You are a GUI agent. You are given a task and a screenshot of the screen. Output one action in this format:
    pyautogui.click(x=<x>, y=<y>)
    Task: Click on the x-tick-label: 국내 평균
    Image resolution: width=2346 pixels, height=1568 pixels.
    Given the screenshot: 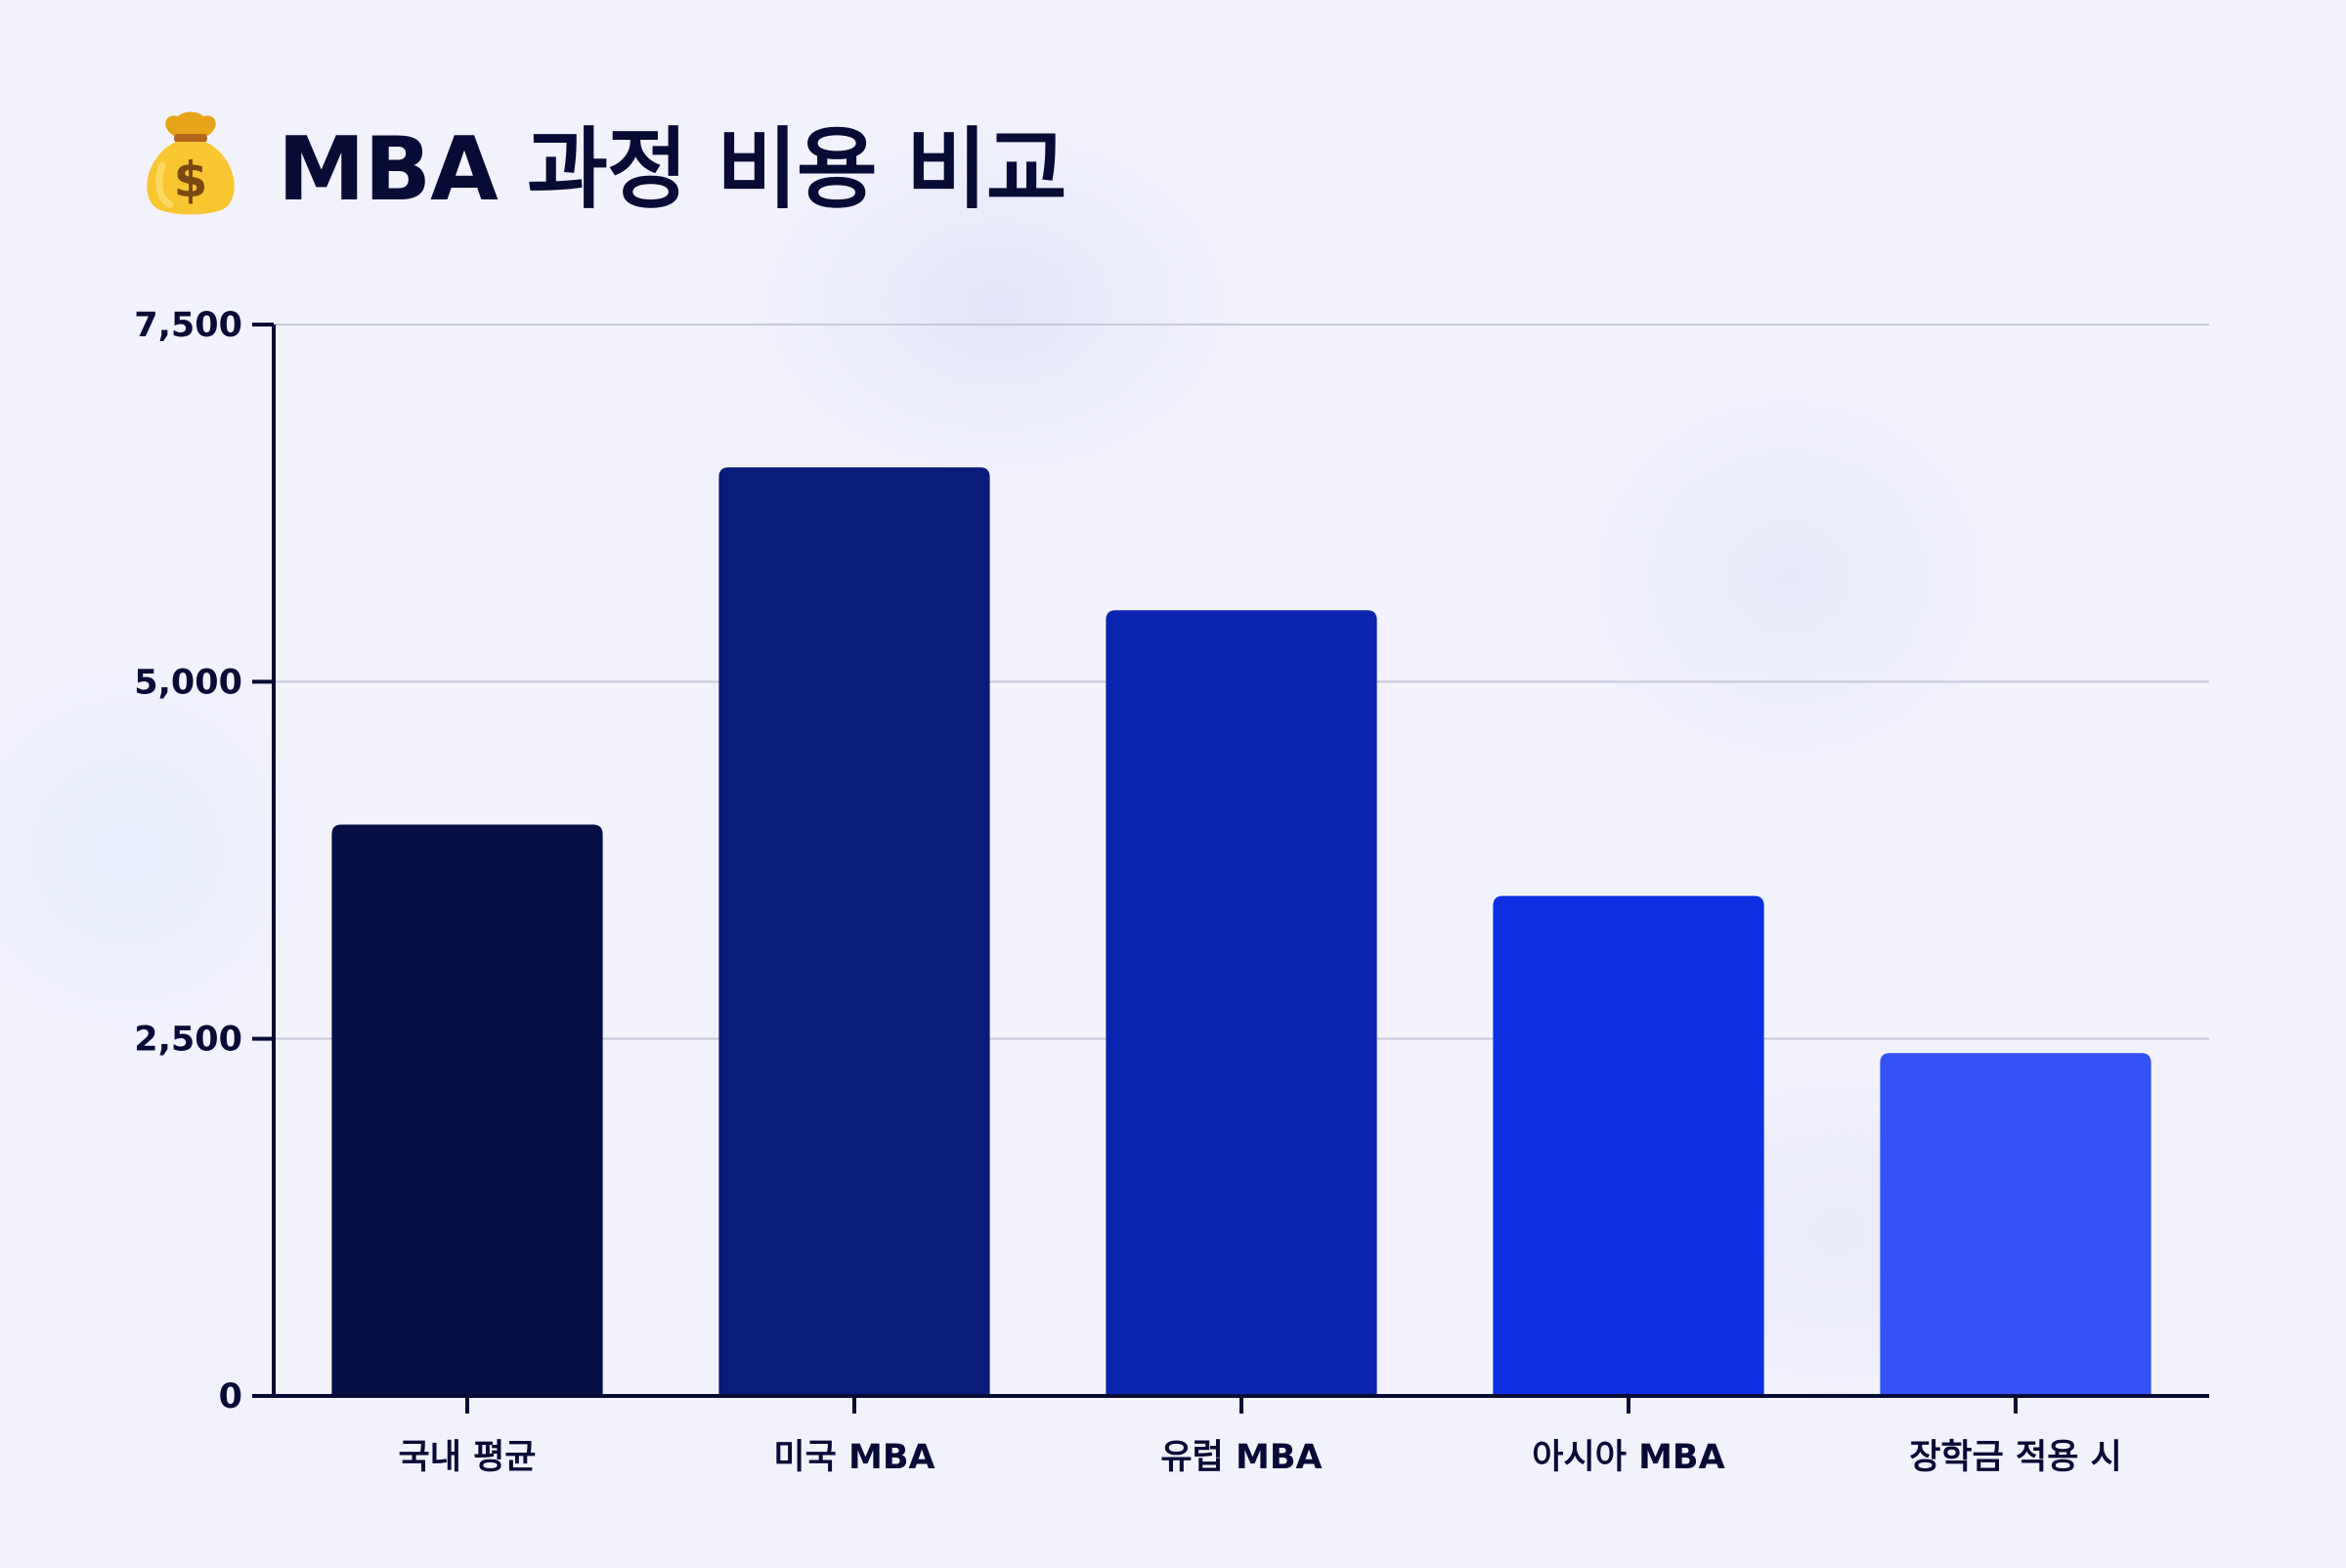 What is the action you would take?
    pyautogui.click(x=468, y=1457)
    